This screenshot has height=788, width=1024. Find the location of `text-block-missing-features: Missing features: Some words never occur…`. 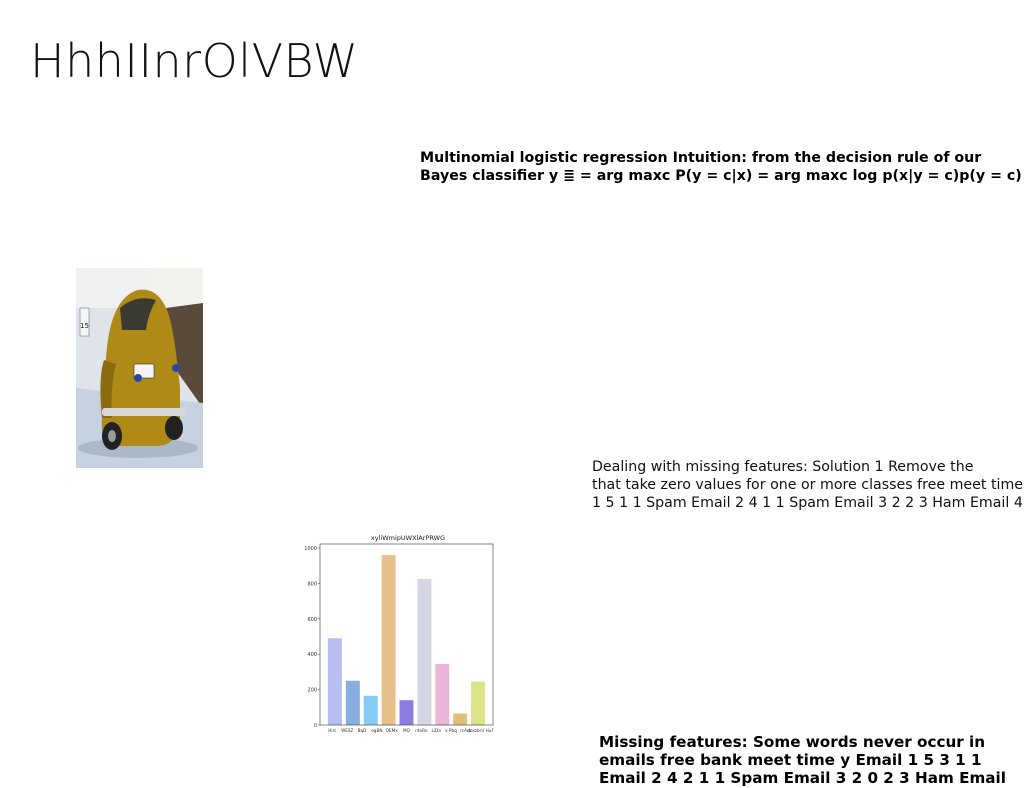

text-block-missing-features: Missing features: Some words never occur… is located at coordinates (811, 760).